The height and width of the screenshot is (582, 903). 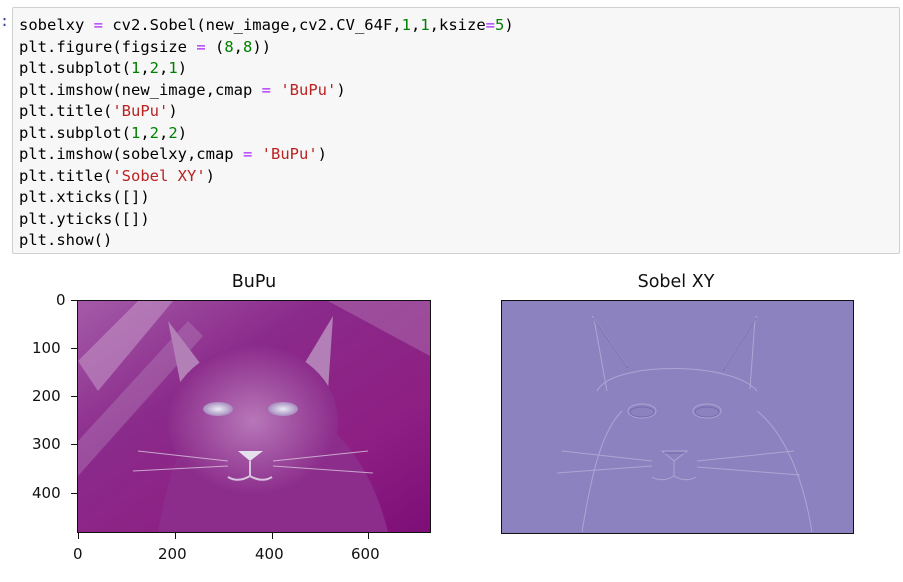 I want to click on left-ytick-label: 0, so click(x=61, y=300).